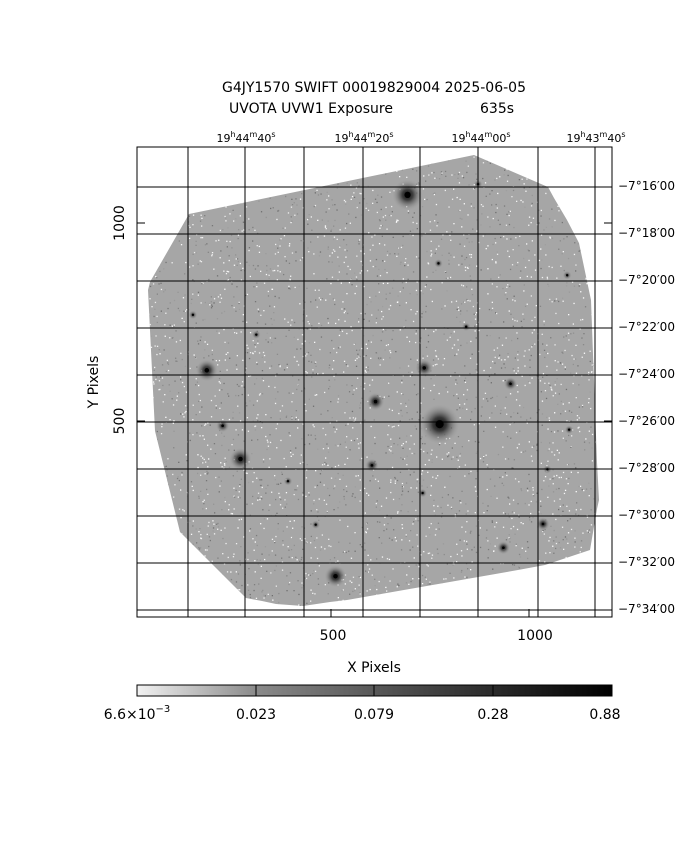  Describe the element at coordinates (646, 233) in the screenshot. I see `dec-tick-label: −7°18′00` at that location.